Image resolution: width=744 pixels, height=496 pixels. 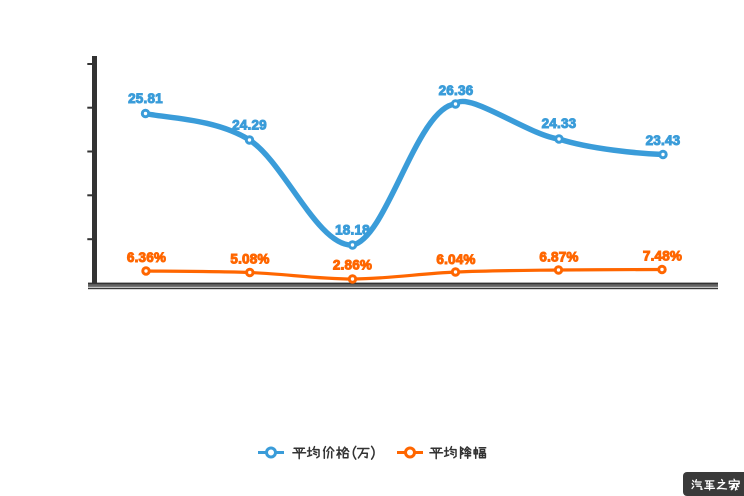 I want to click on svg-text: 24.33, so click(x=559, y=123).